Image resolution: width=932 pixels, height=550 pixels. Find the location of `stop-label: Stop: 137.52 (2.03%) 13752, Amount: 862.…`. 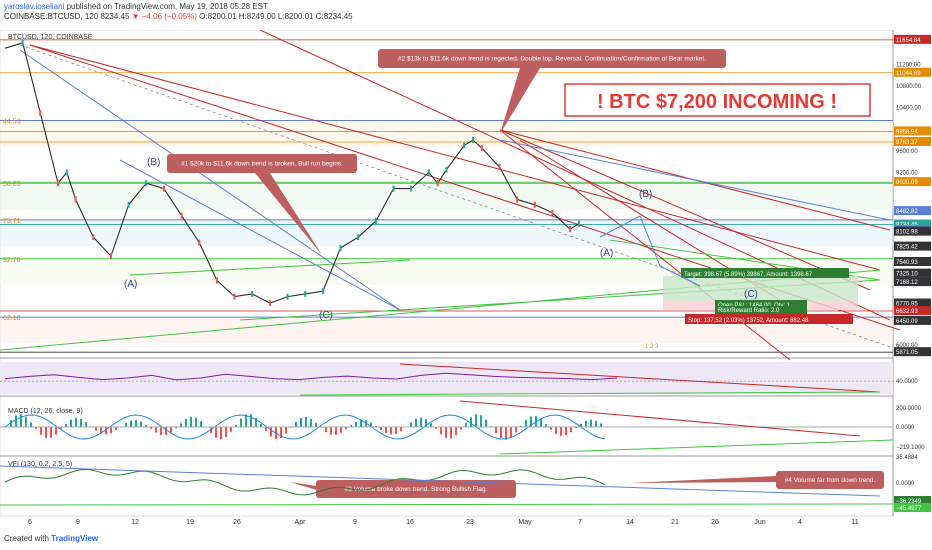

stop-label: Stop: 137.52 (2.03%) 13752, Amount: 862.… is located at coordinates (769, 319).